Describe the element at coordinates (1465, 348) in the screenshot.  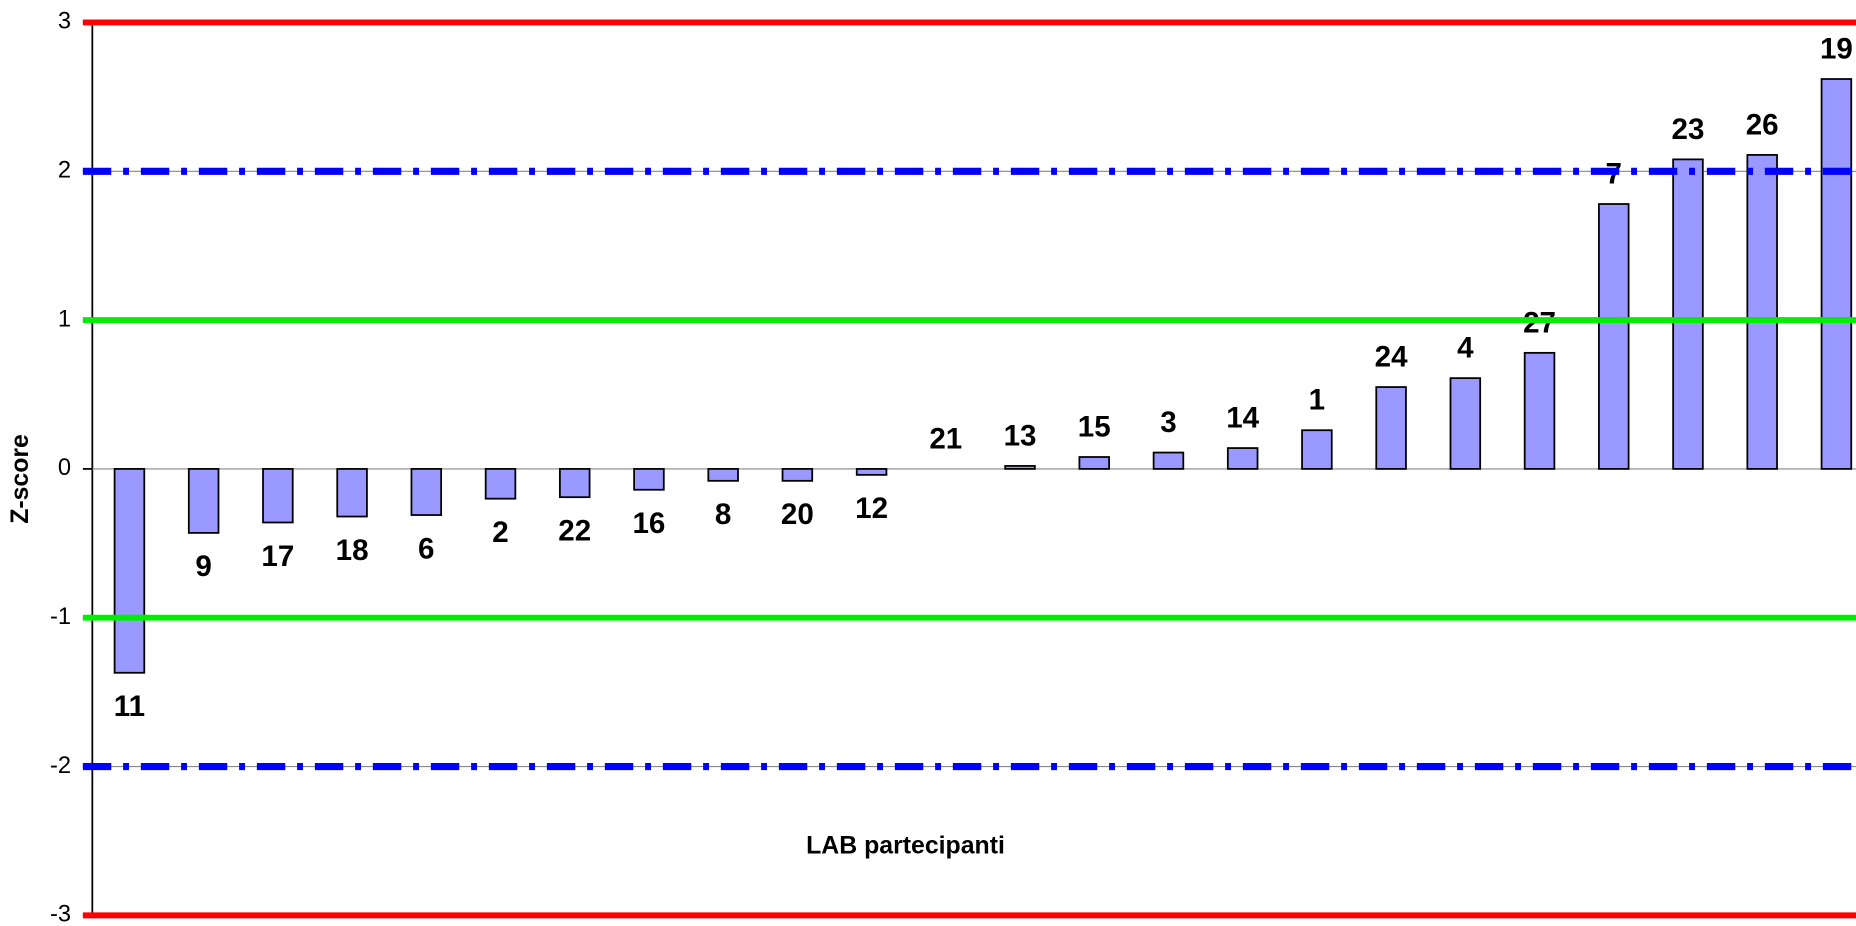
I see `data-label: 4` at that location.